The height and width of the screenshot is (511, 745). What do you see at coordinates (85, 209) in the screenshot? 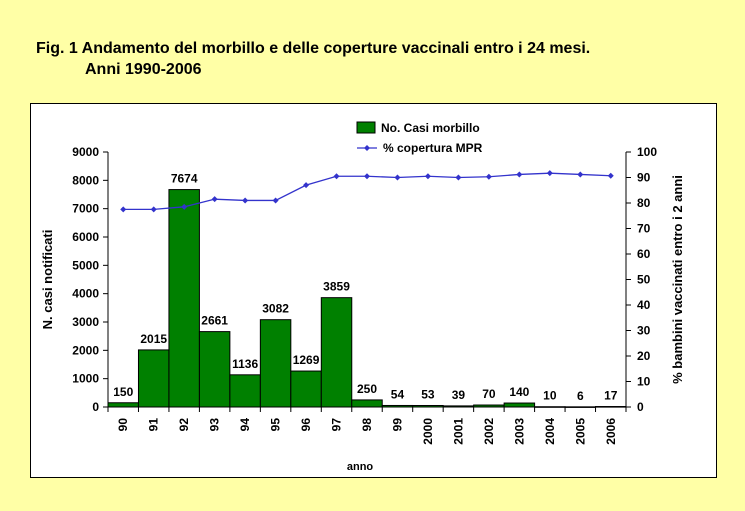
I see `left-tick-label: 7000` at bounding box center [85, 209].